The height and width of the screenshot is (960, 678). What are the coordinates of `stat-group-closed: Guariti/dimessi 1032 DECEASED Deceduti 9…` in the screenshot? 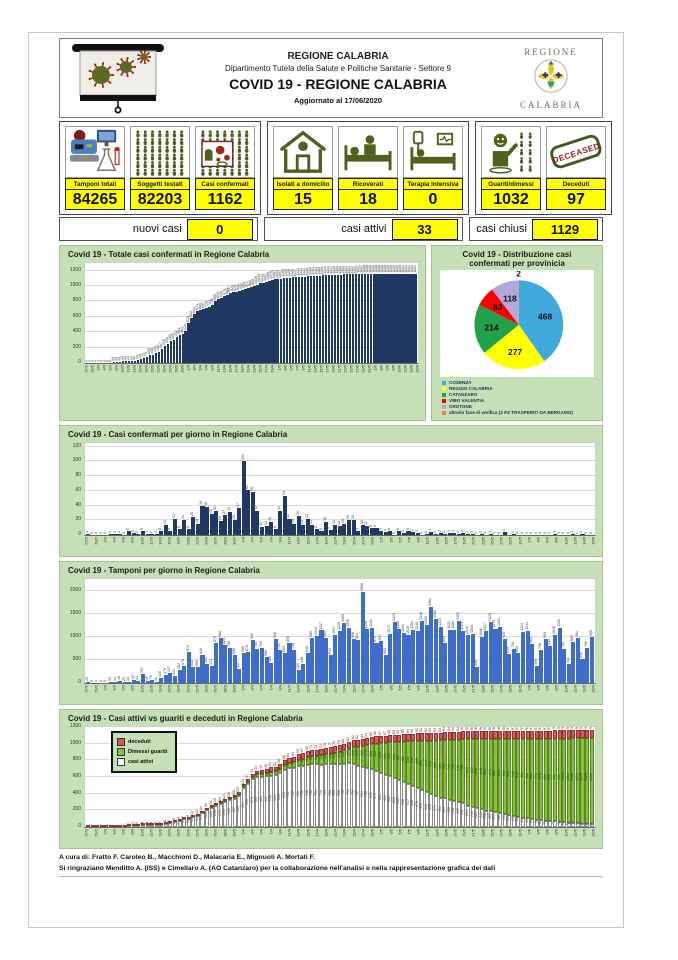 It's located at (543, 168).